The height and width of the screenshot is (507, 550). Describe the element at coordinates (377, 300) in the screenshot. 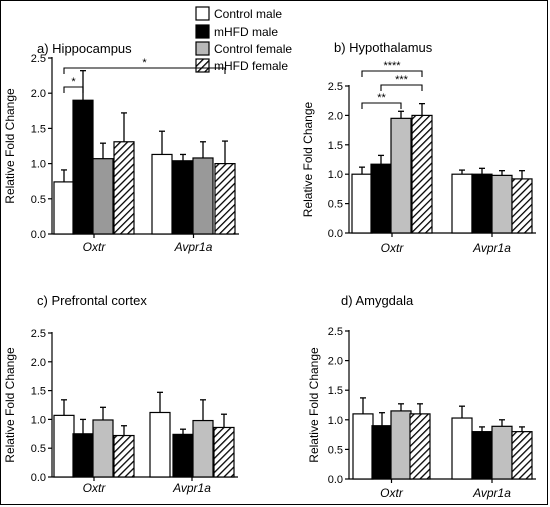

I see `panel-title-d: d) Amygdala` at that location.